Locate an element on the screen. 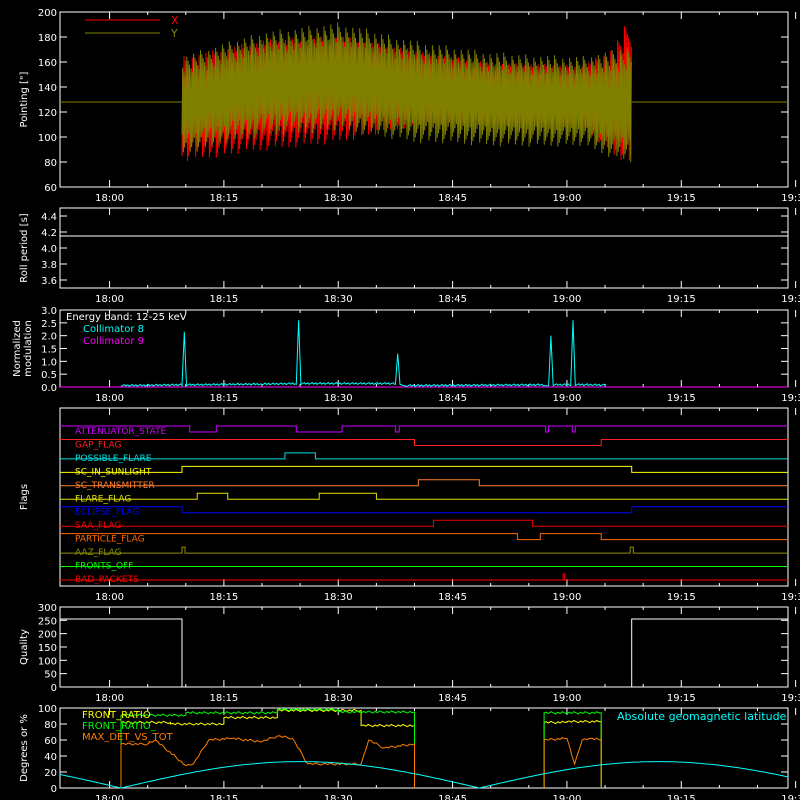 This screenshot has height=800, width=800. quality-xtick-label: 18:30 is located at coordinates (338, 698).